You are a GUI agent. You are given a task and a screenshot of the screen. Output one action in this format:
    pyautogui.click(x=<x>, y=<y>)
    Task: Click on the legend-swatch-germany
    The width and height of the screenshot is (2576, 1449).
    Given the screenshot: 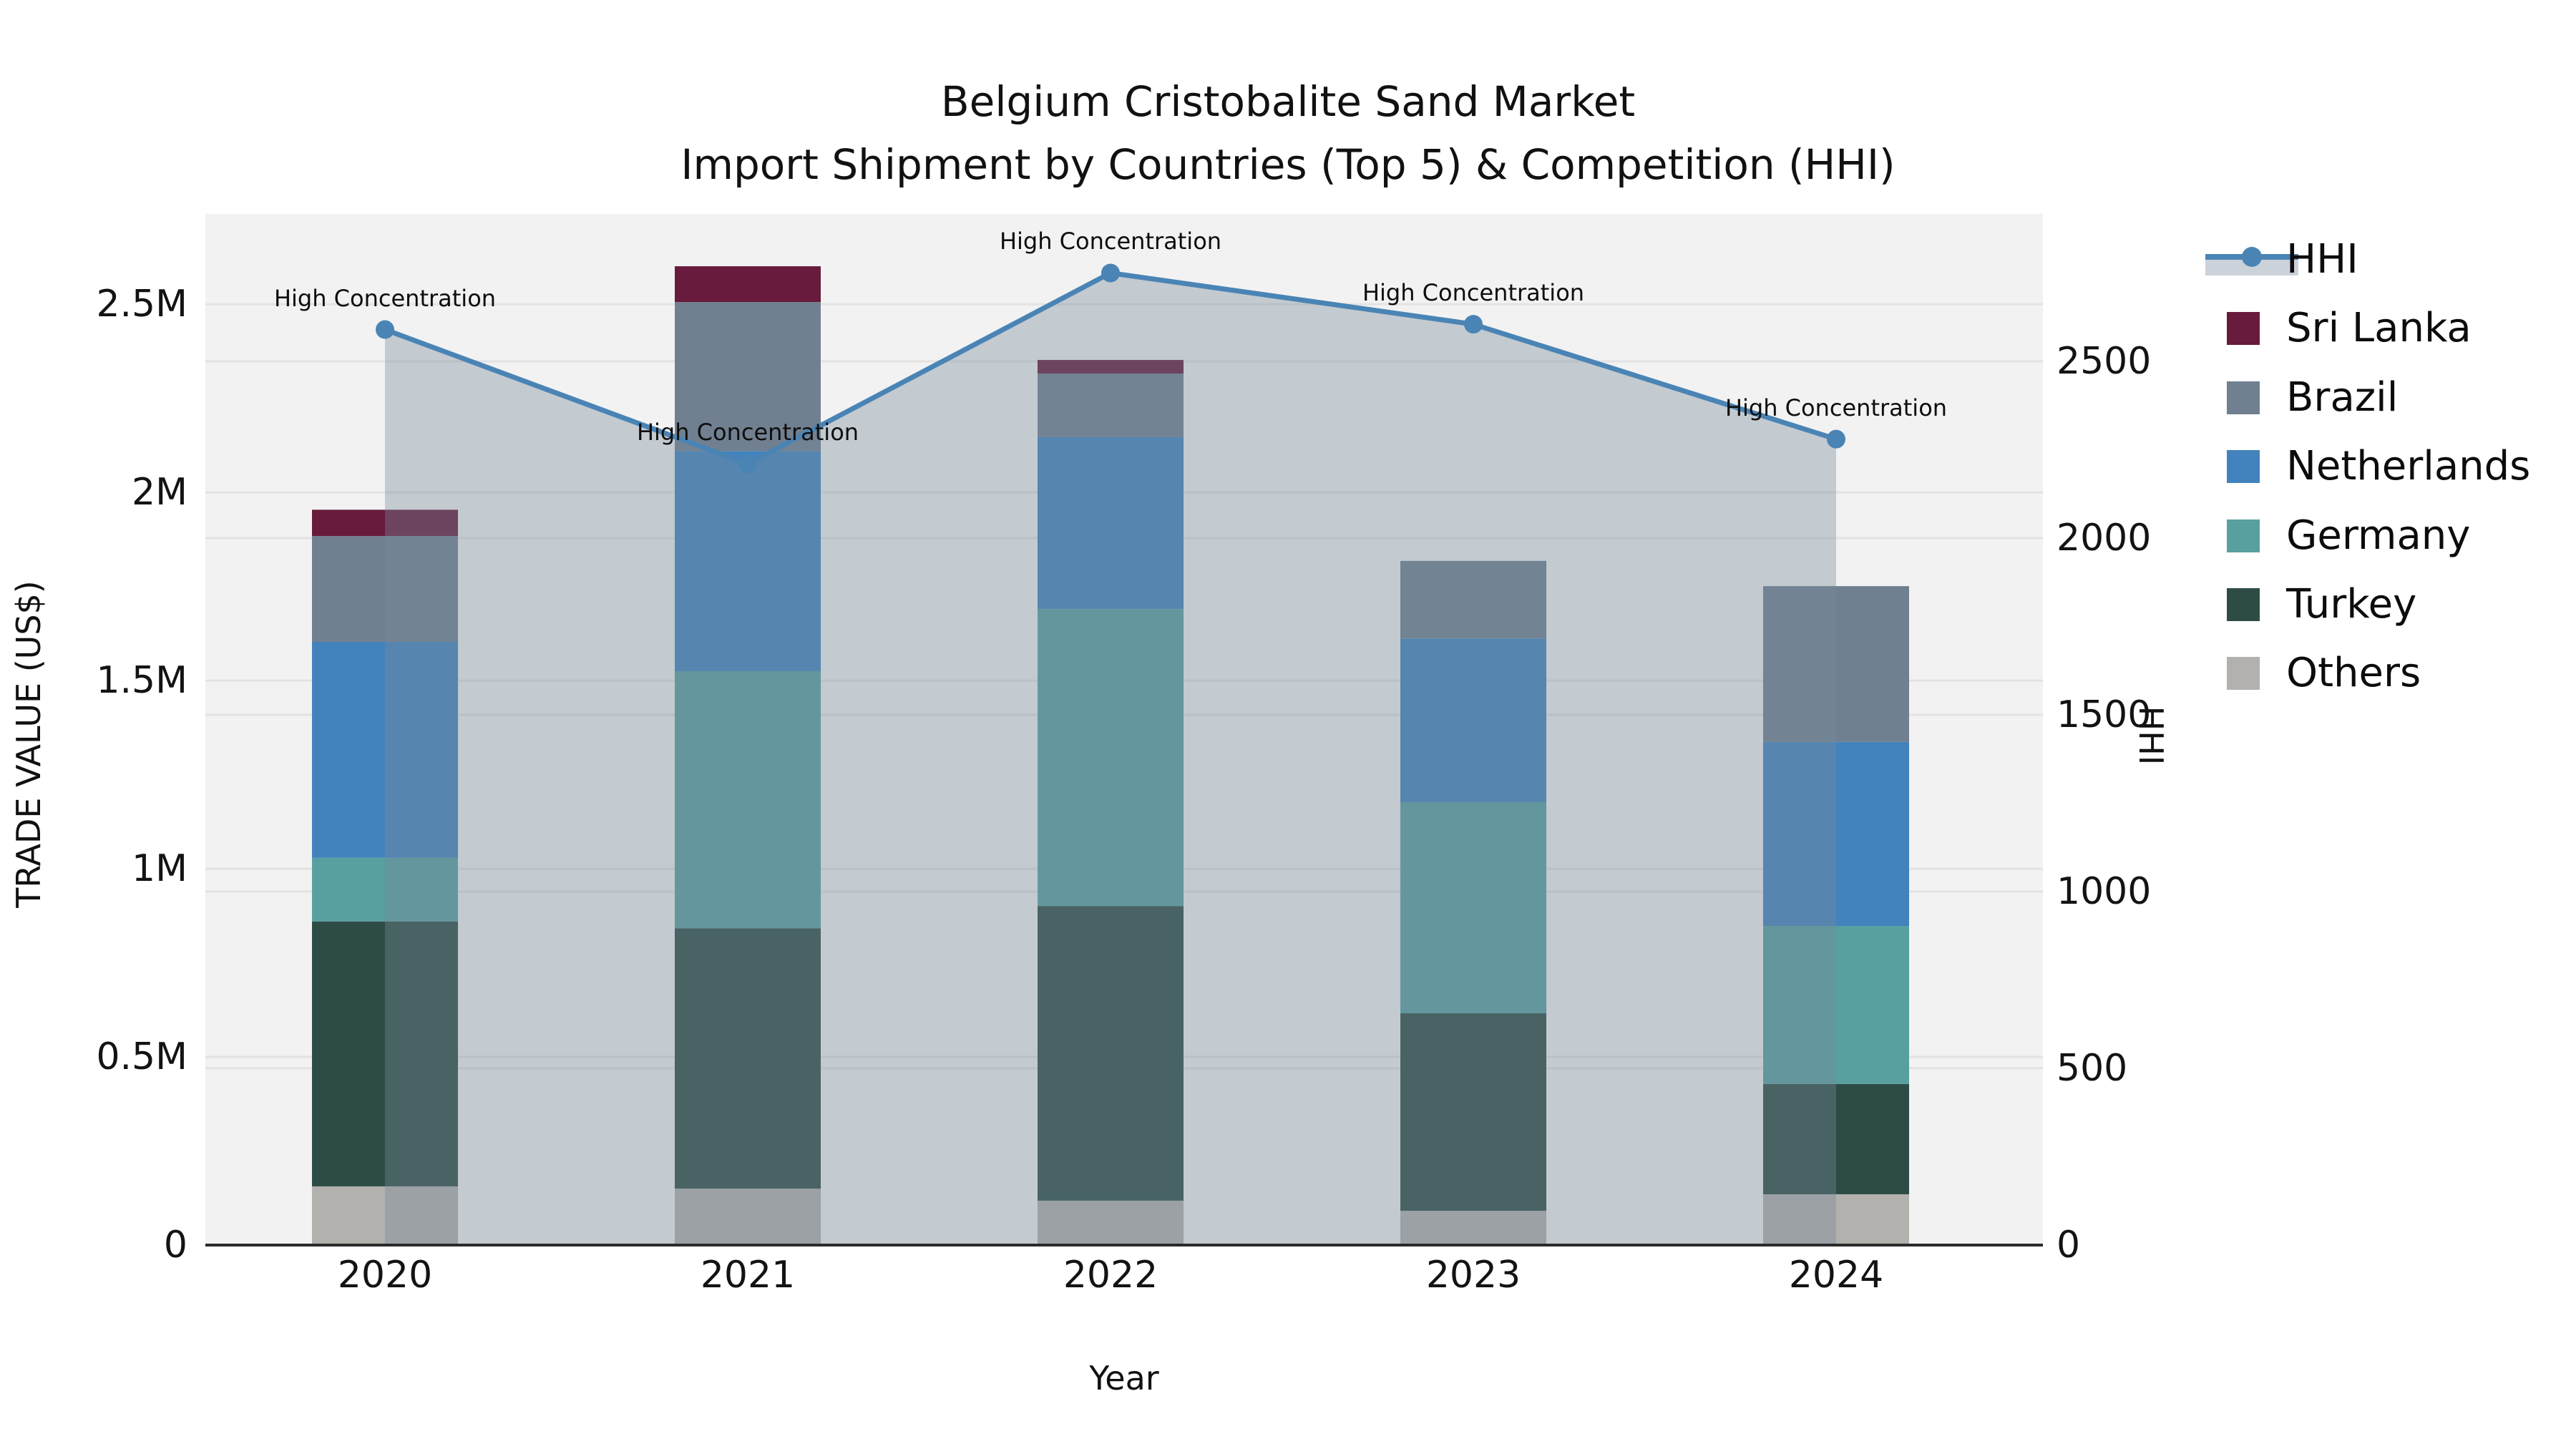 What is the action you would take?
    pyautogui.click(x=2243, y=535)
    